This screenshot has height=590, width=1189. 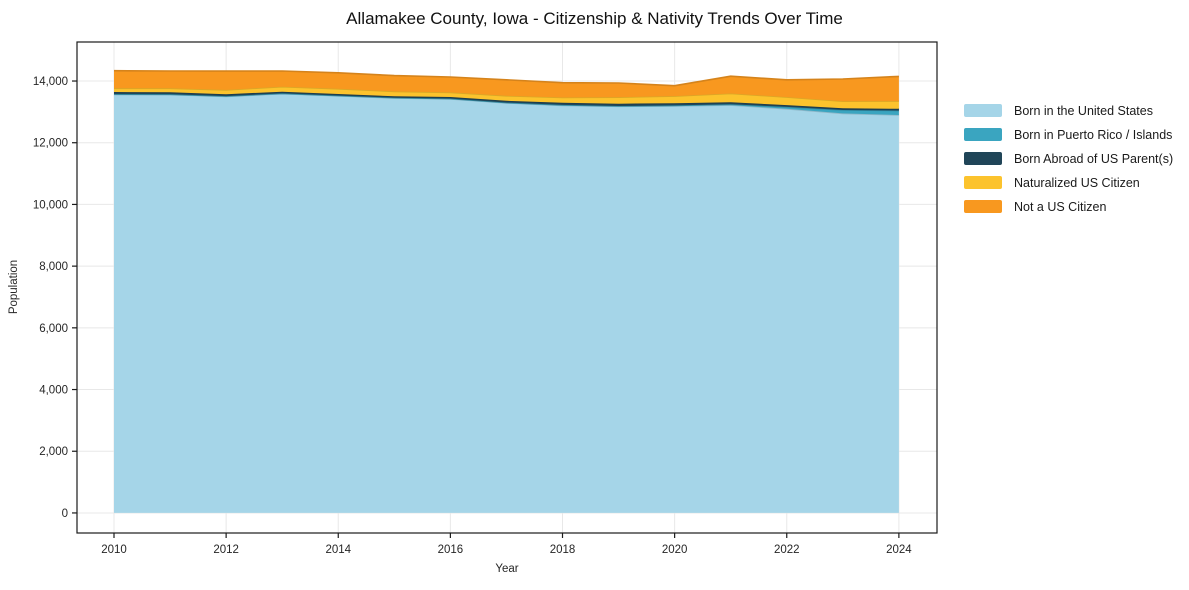 I want to click on x-tick-label: 2012, so click(x=226, y=550).